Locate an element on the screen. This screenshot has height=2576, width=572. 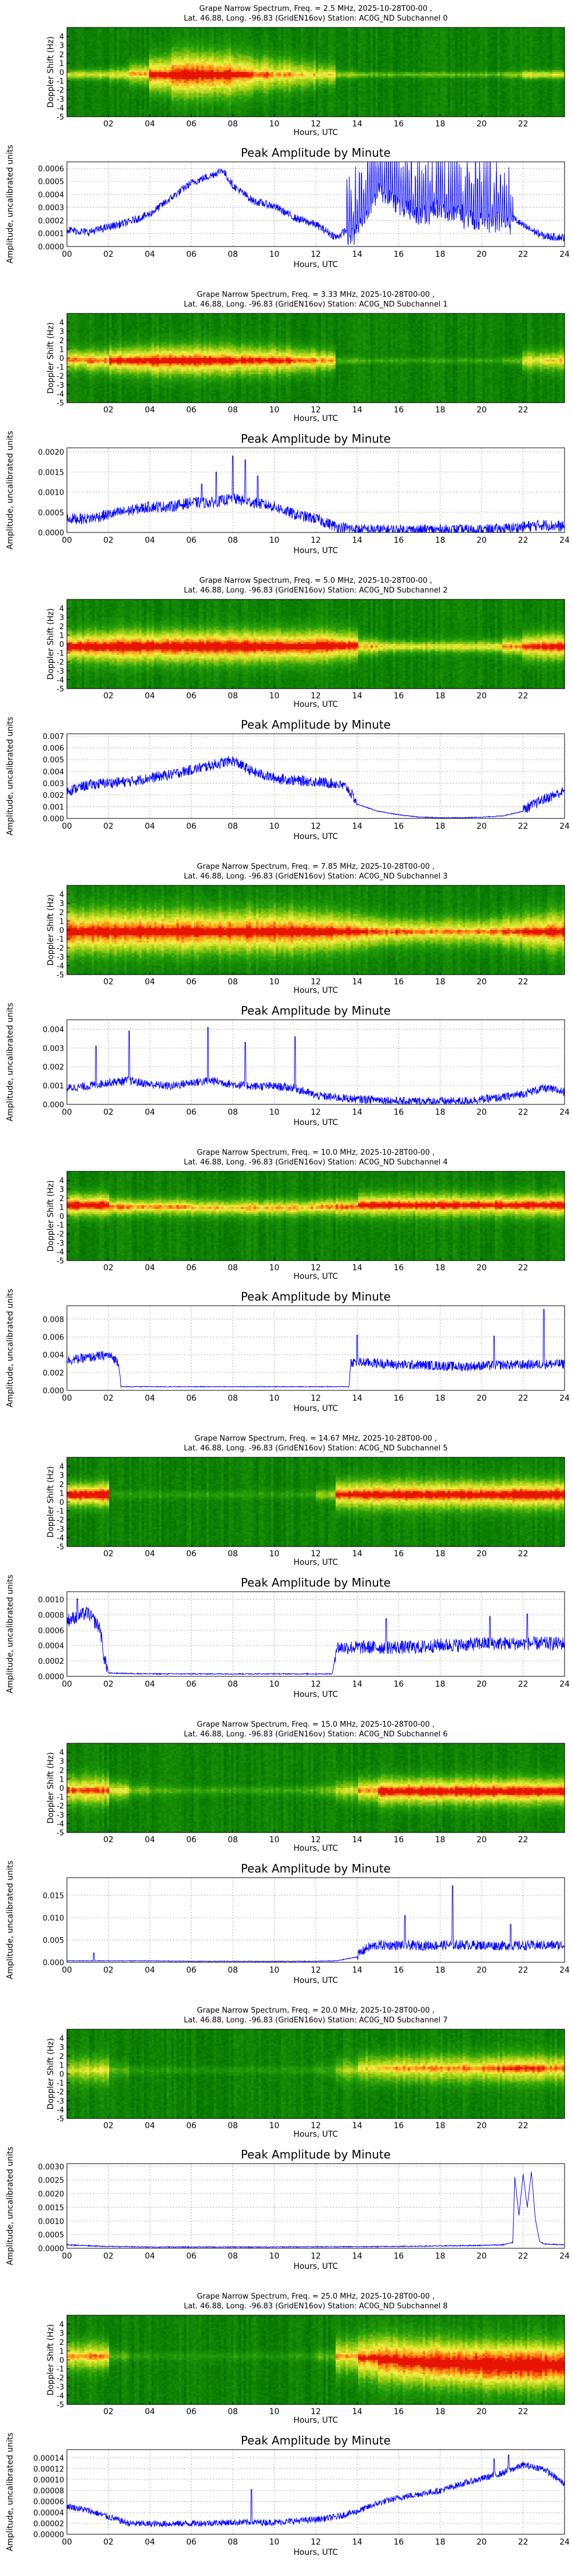
spectrogram-cells is located at coordinates (316, 72).